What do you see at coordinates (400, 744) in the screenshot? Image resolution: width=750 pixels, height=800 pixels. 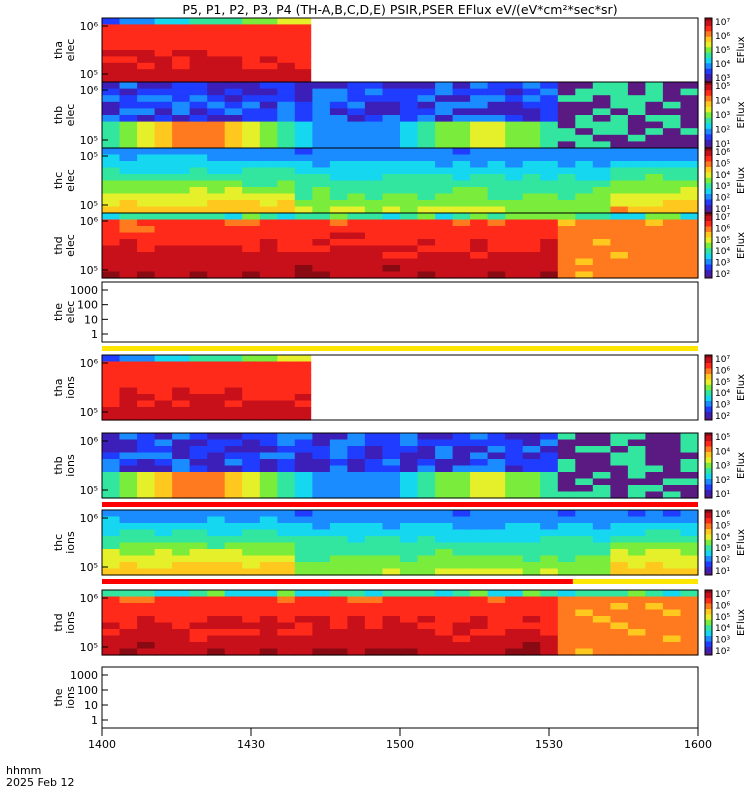 I see `x-tick-label: 1500` at bounding box center [400, 744].